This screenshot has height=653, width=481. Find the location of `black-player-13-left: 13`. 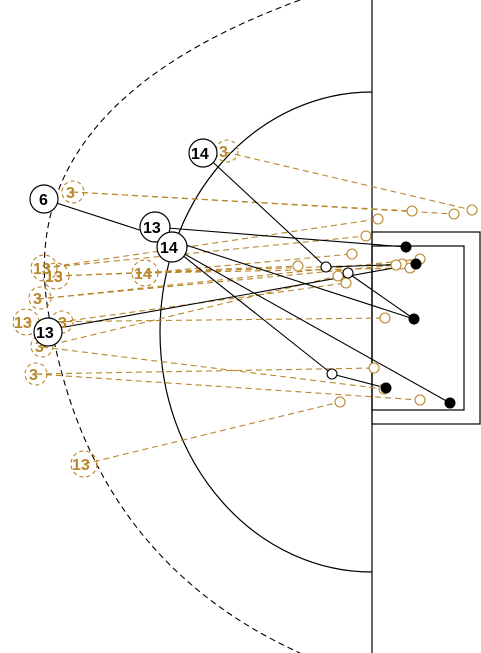

black-player-13-left: 13 is located at coordinates (48, 332).